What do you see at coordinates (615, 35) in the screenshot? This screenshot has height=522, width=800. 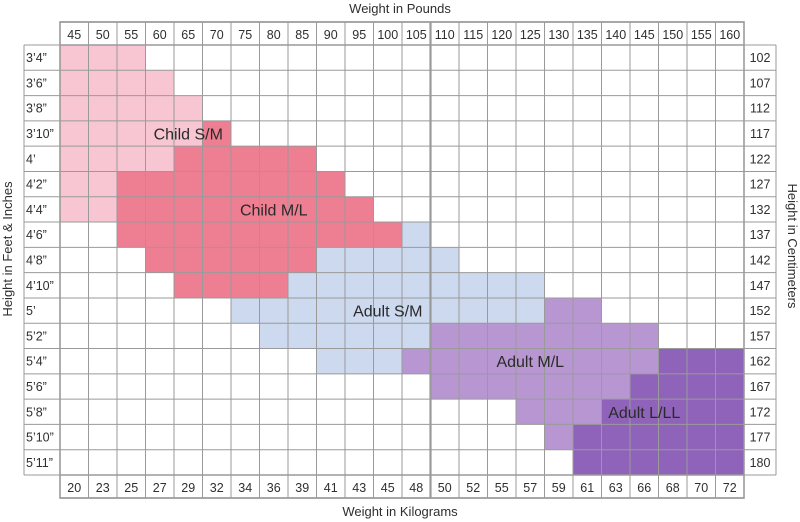 I see `tick-label-lbs: 140` at bounding box center [615, 35].